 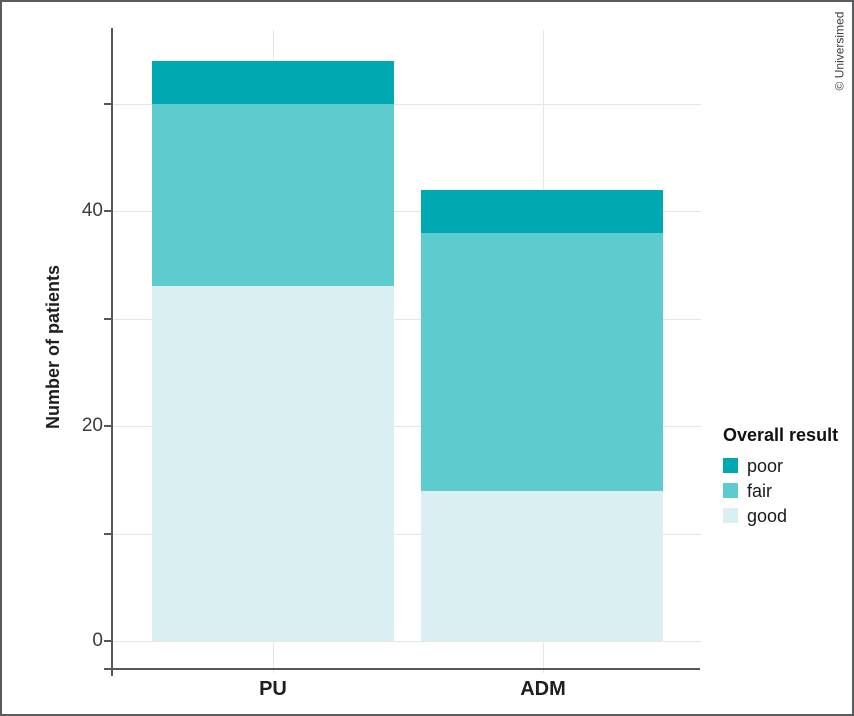 I want to click on bar-segment-fair-adm, so click(x=542, y=361).